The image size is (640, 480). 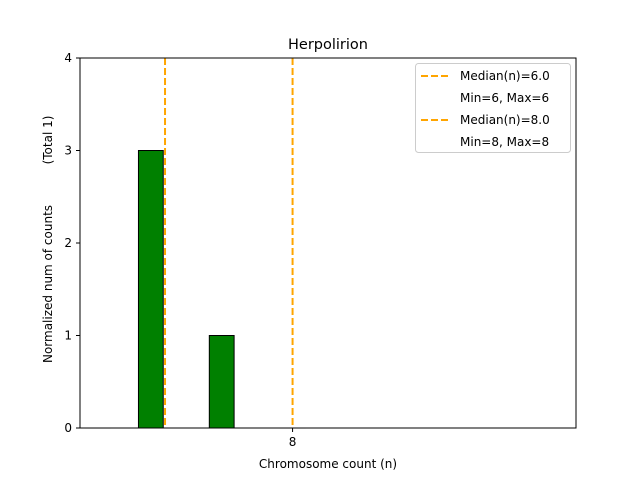 I want to click on x-axis-label: Chromosome count (n), so click(x=328, y=464).